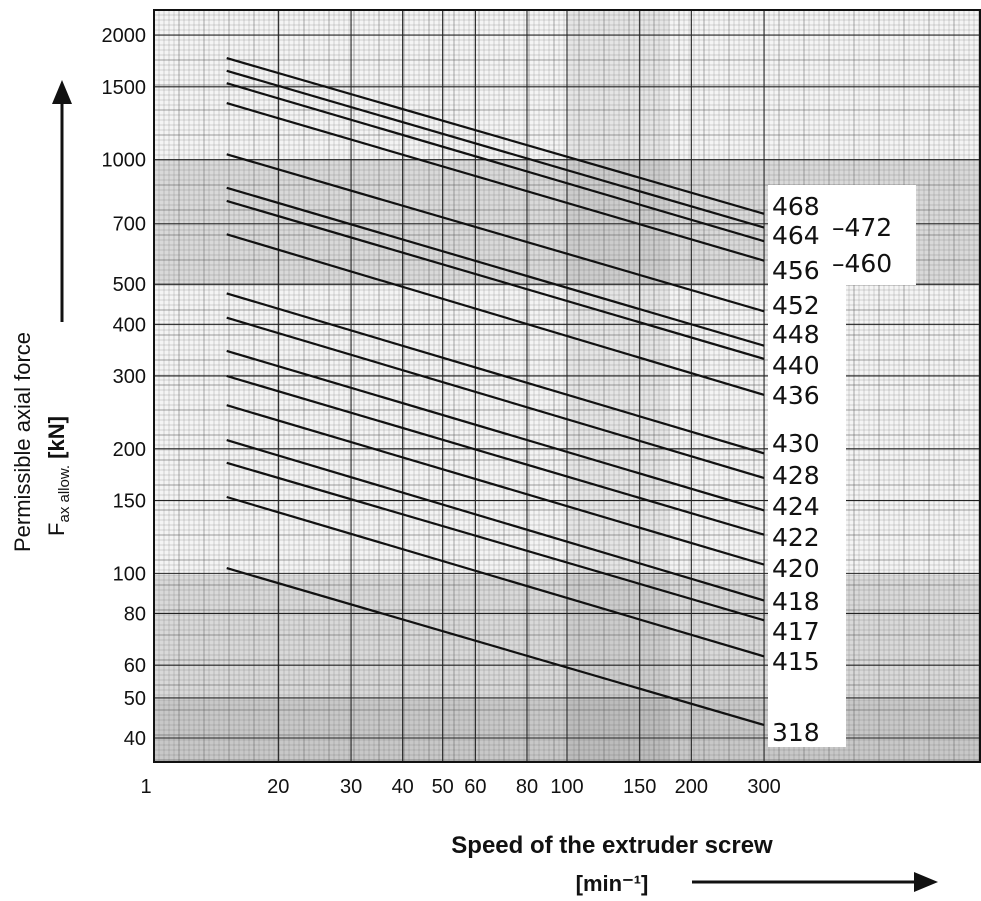  Describe the element at coordinates (862, 263) in the screenshot. I see `curve-label-460: –460` at that location.